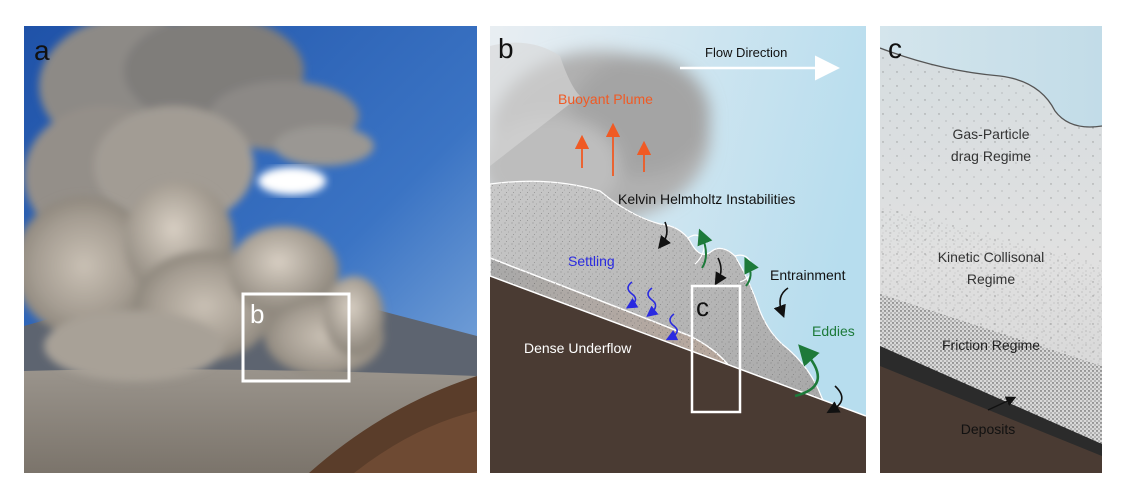 The image size is (1125, 490). Describe the element at coordinates (296, 337) in the screenshot. I see `inset-box-b` at that location.